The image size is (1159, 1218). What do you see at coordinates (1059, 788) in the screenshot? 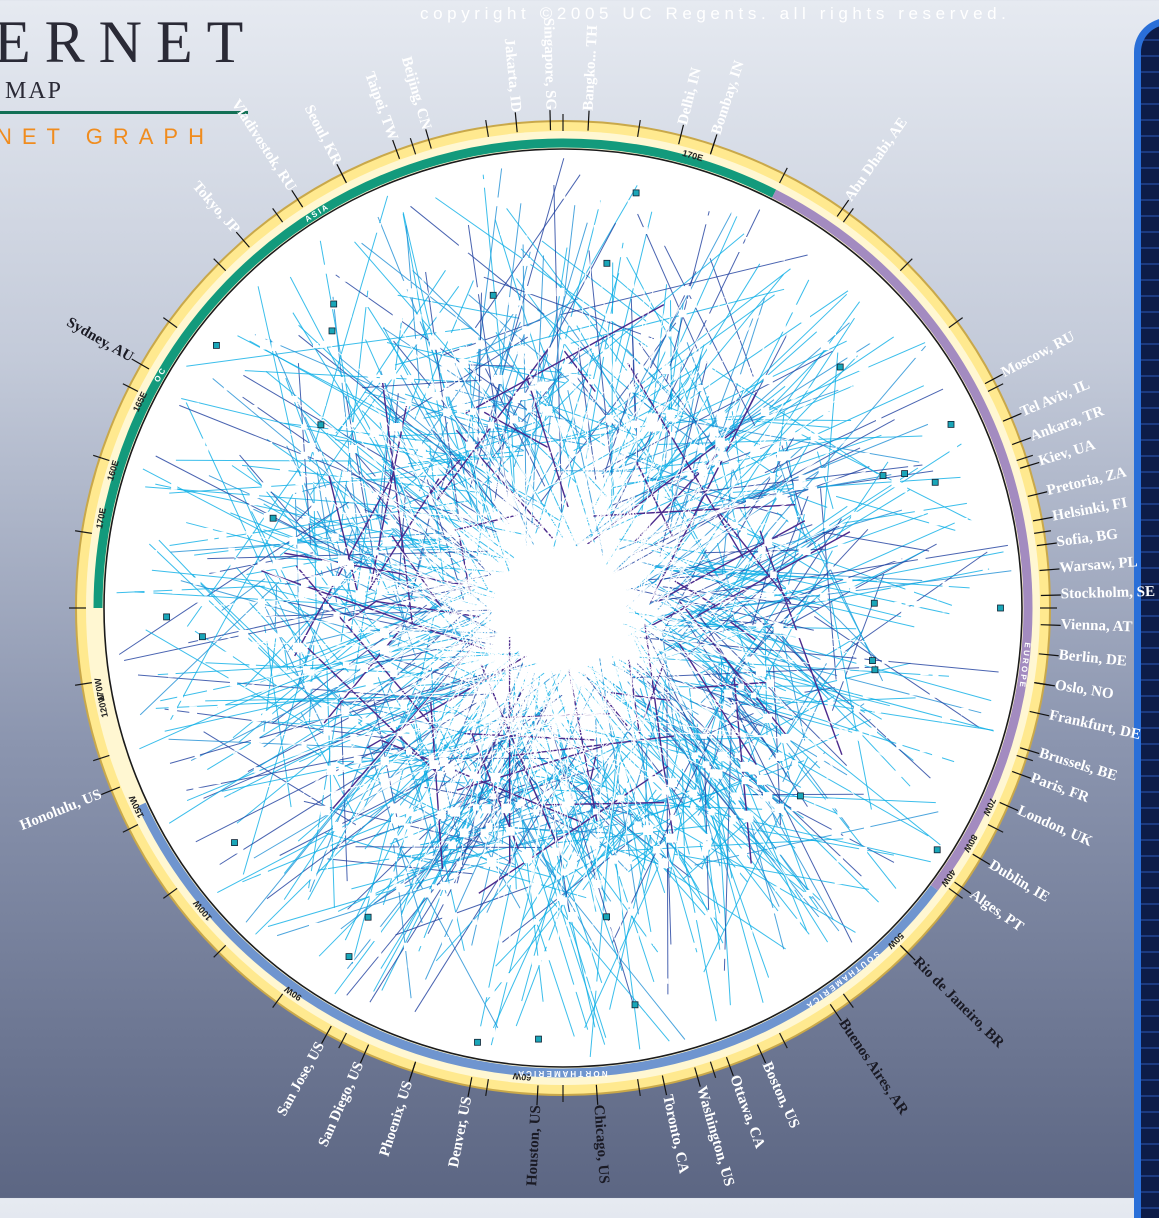
I see `city-label: Paris, FR` at bounding box center [1059, 788].